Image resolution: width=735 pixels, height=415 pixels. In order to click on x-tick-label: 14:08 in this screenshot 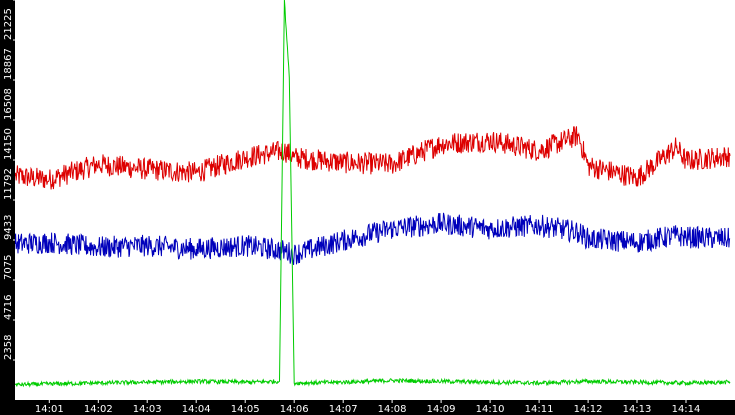, I will do `click(392, 409)`.